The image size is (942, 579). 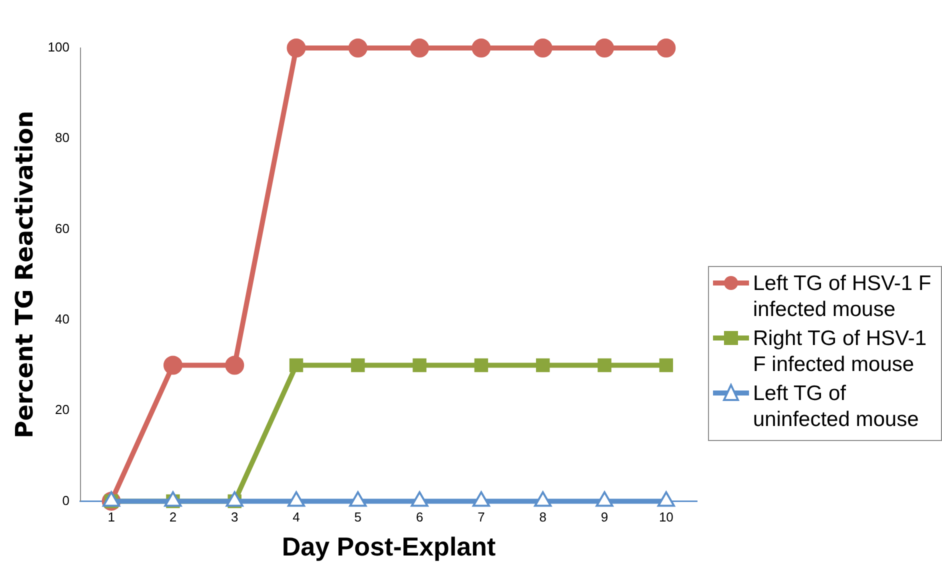 I want to click on y-tick-label: 0, so click(x=66, y=500).